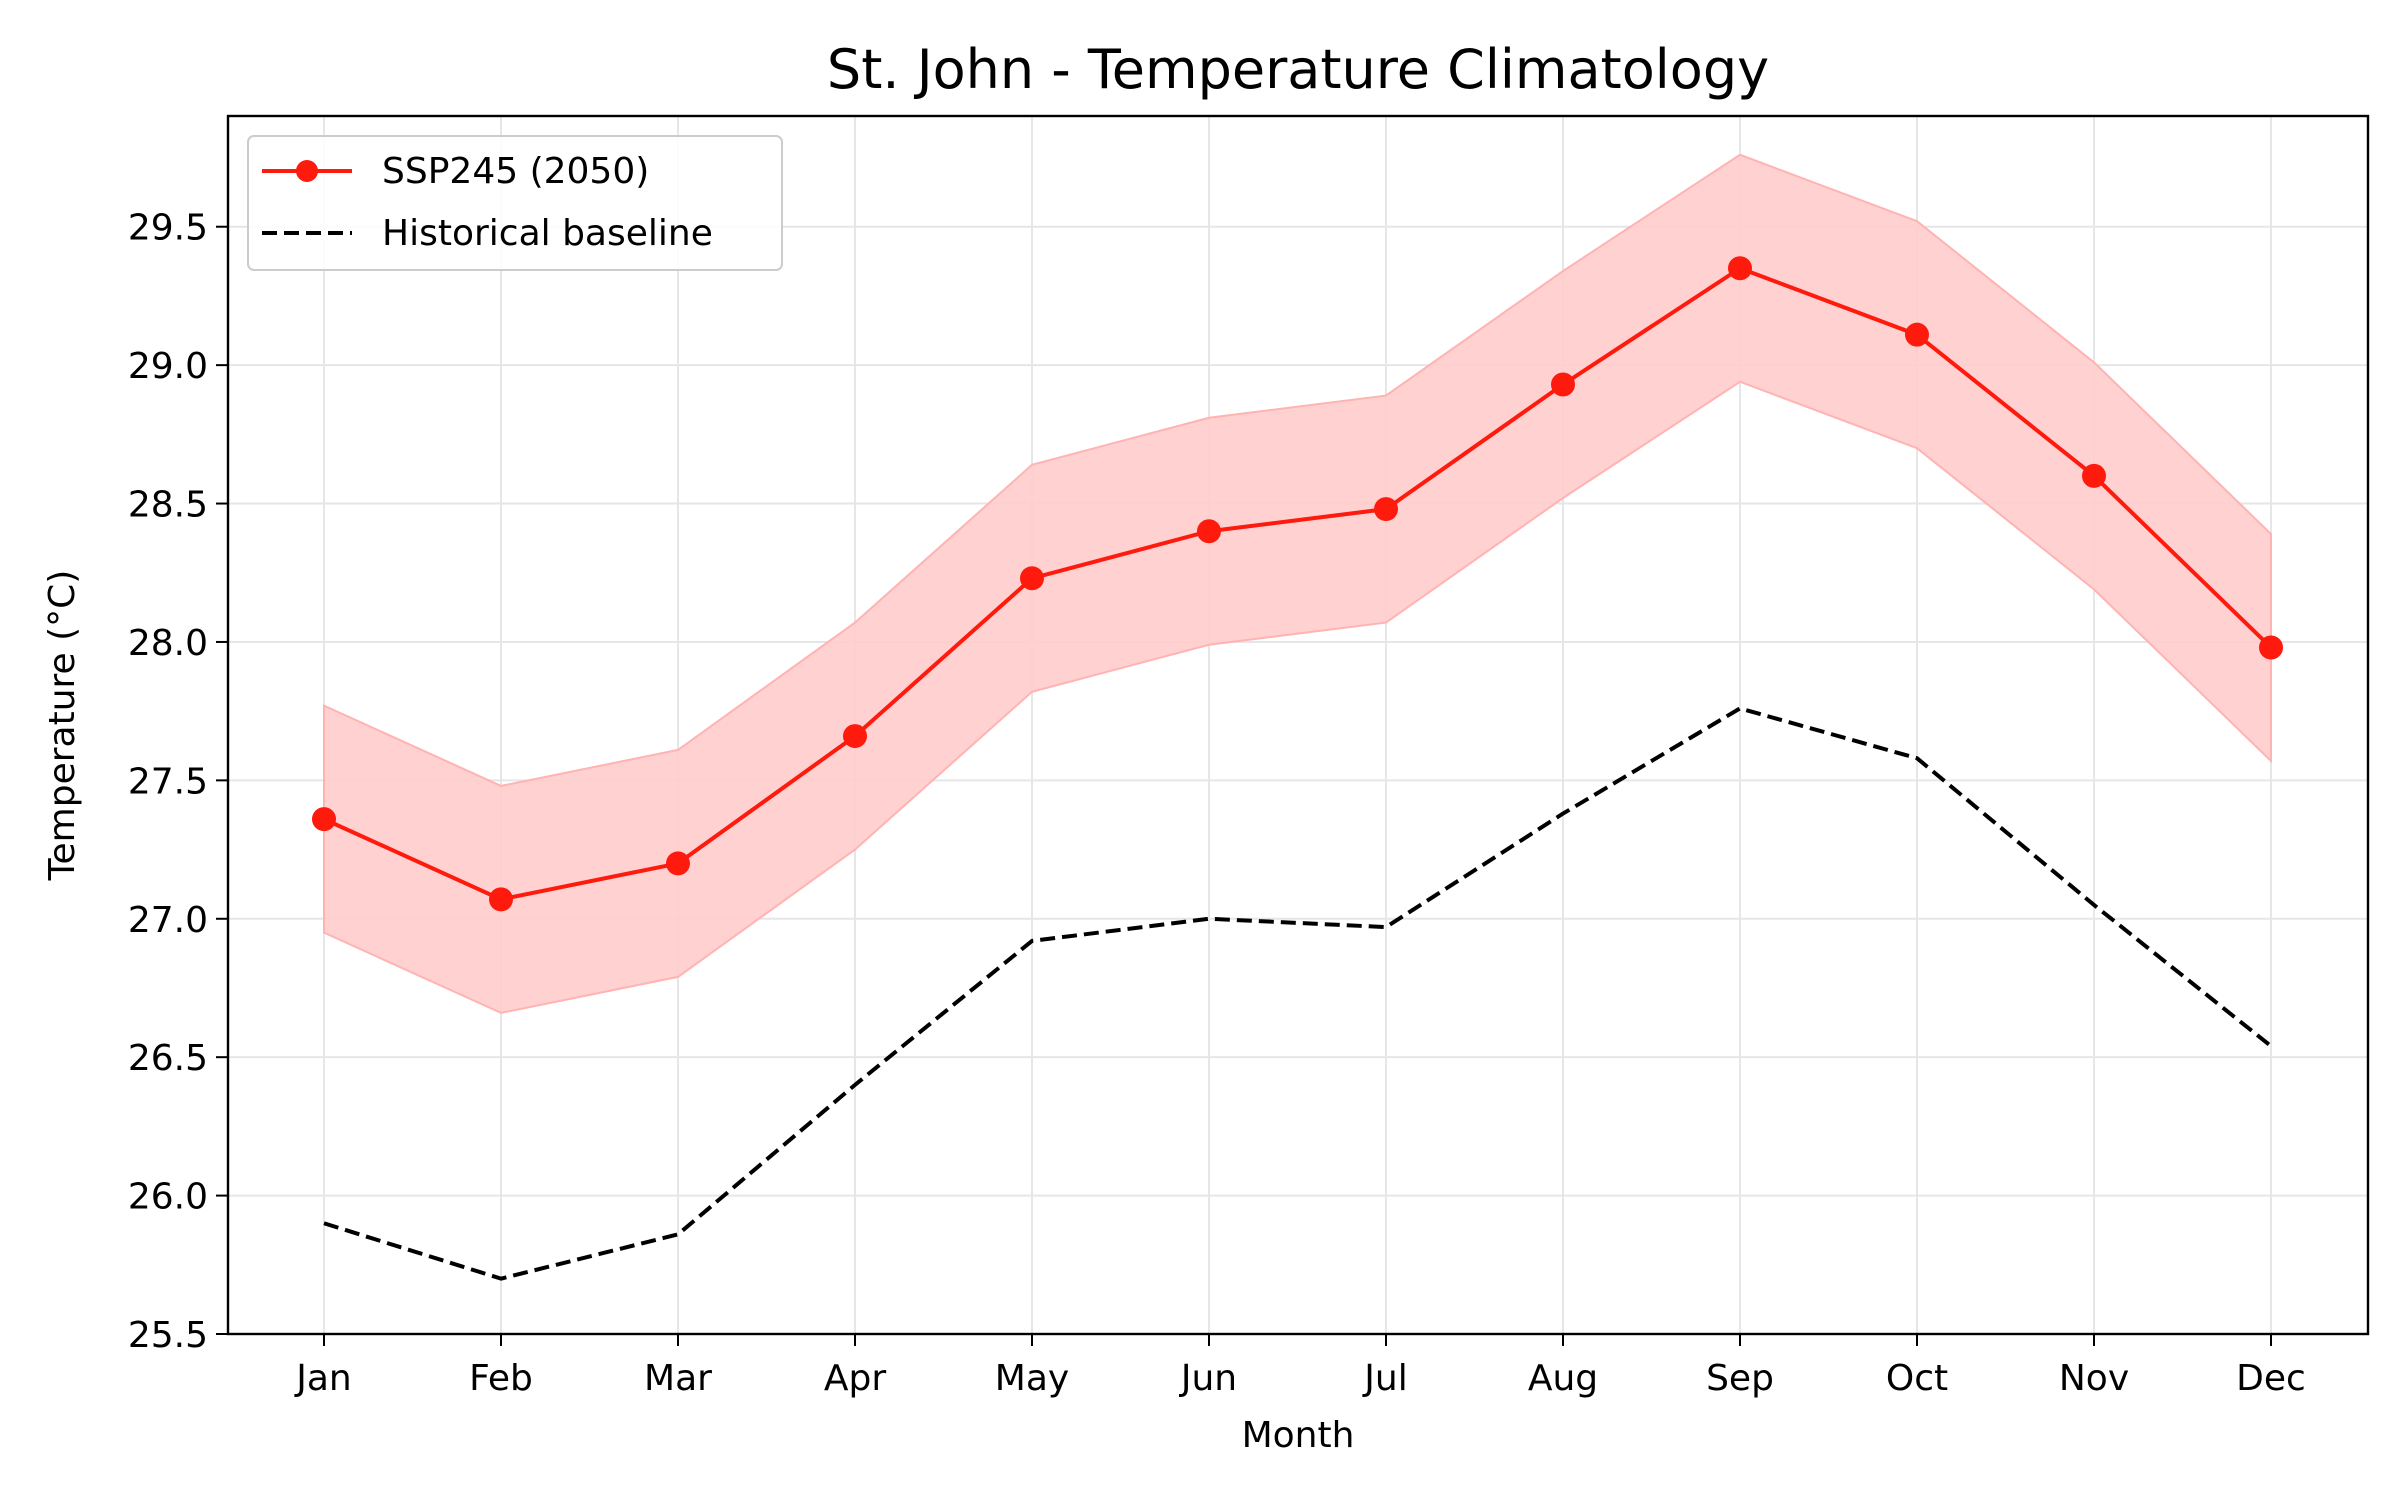  Describe the element at coordinates (2271, 1378) in the screenshot. I see `x-tick-label-dec: Dec` at that location.